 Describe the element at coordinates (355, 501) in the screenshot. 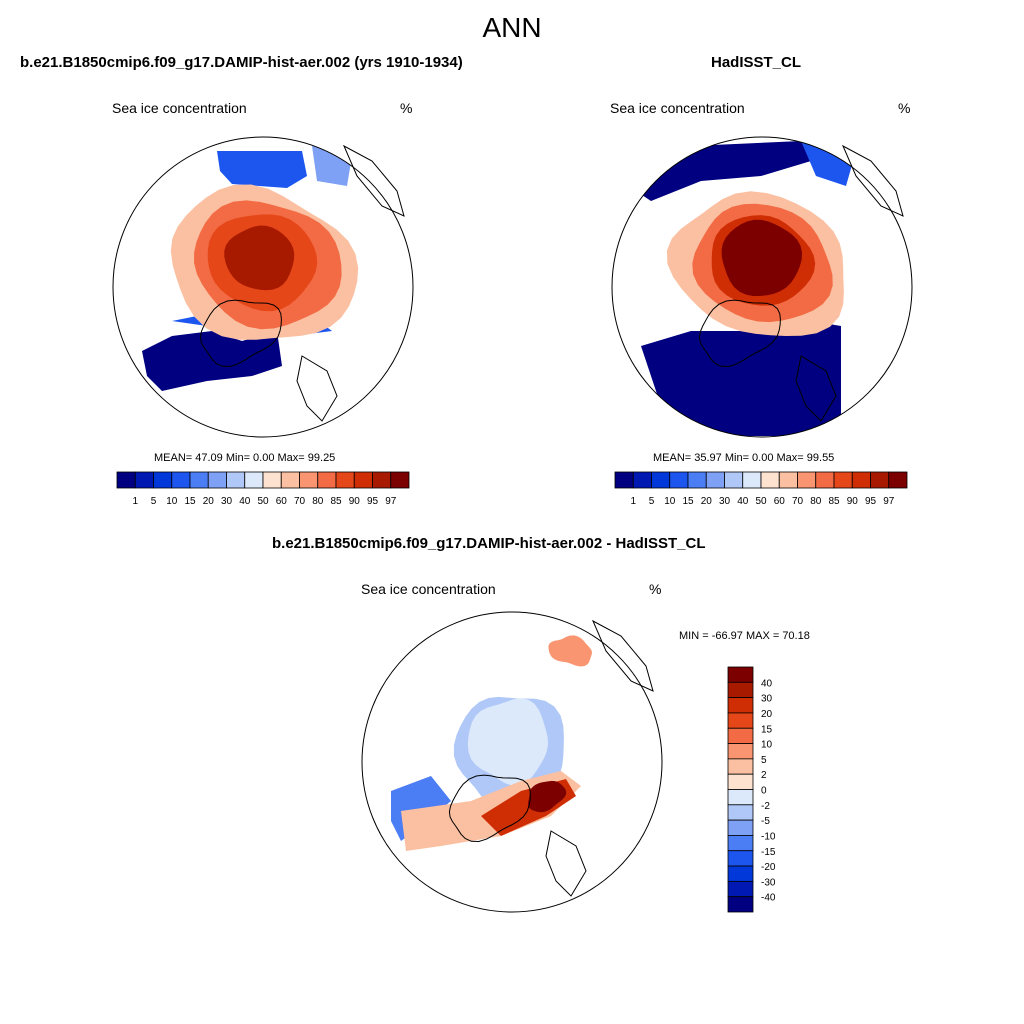

I see `panel1-colorbar-tick-label: 90` at that location.